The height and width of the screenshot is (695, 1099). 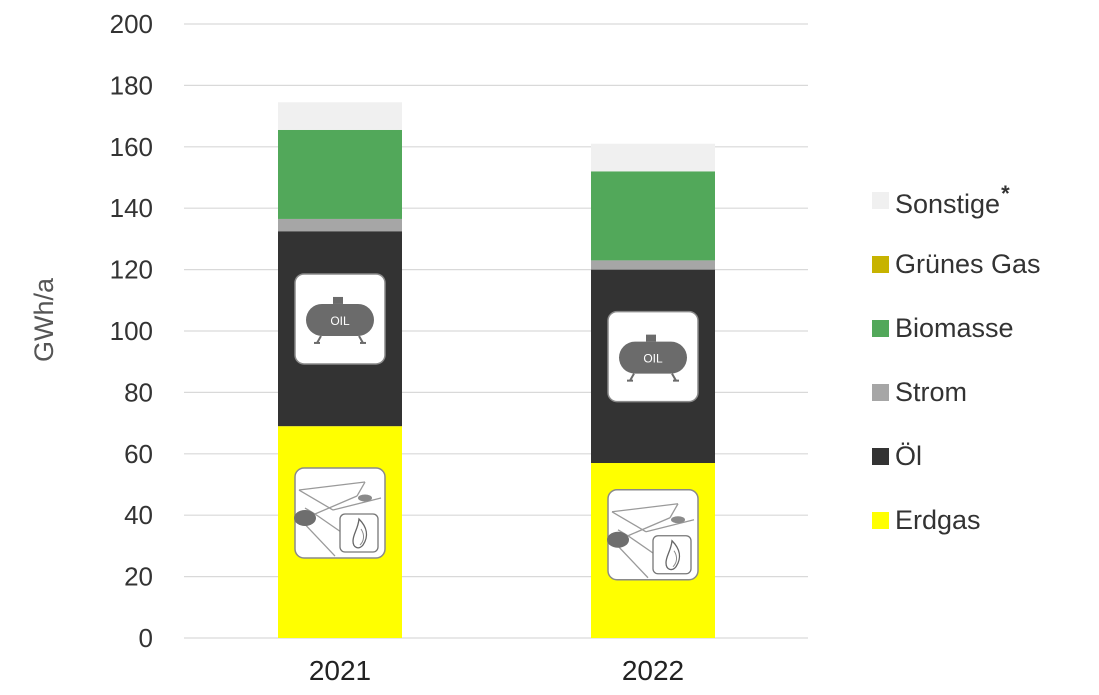 What do you see at coordinates (138, 454) in the screenshot?
I see `y-tick-label: 60` at bounding box center [138, 454].